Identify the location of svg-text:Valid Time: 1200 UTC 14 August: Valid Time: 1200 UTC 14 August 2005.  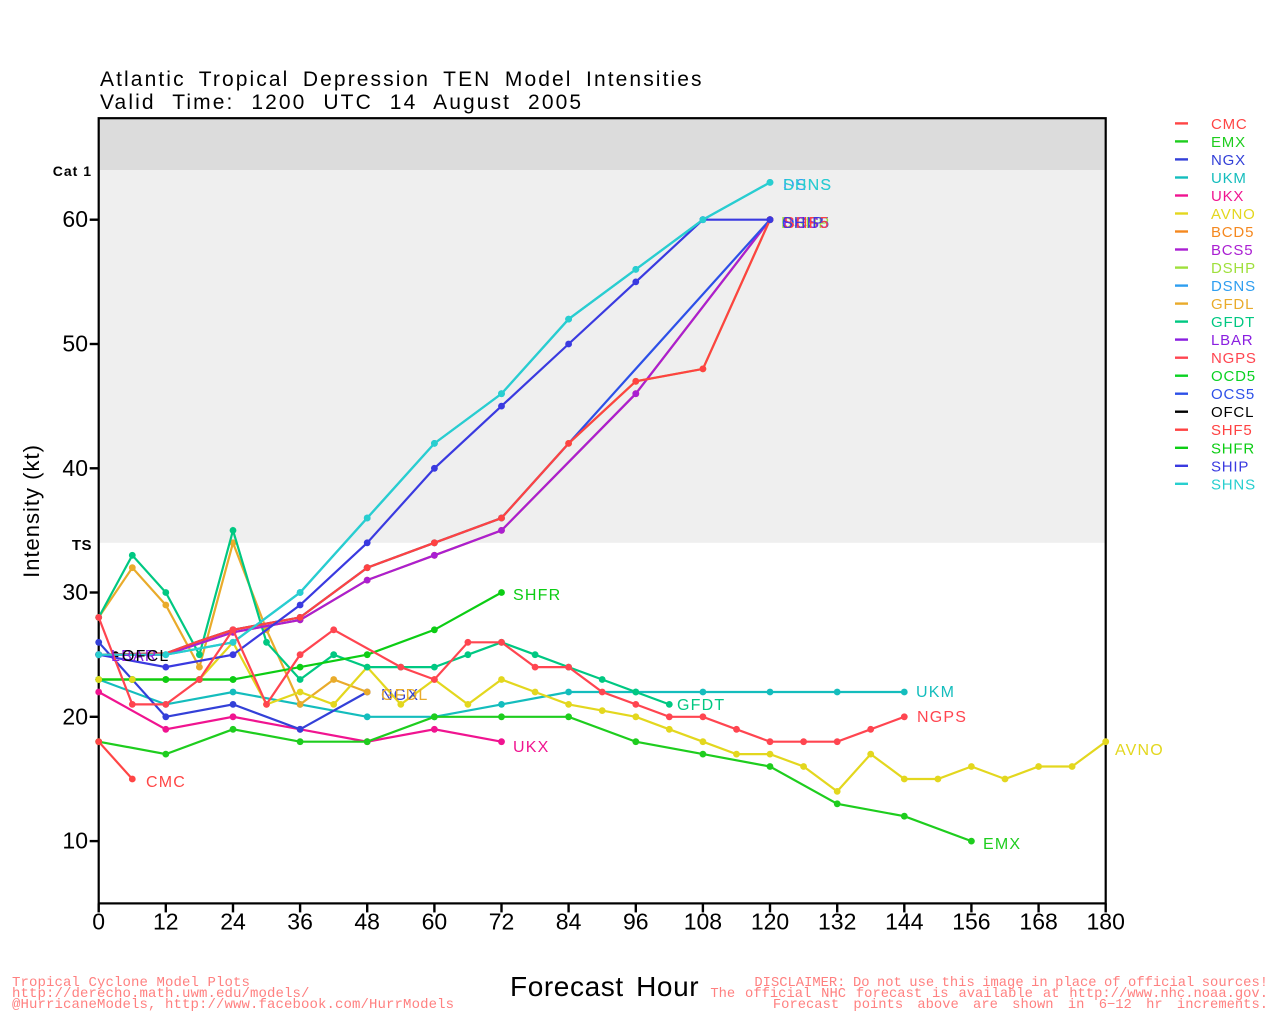
(341, 102).